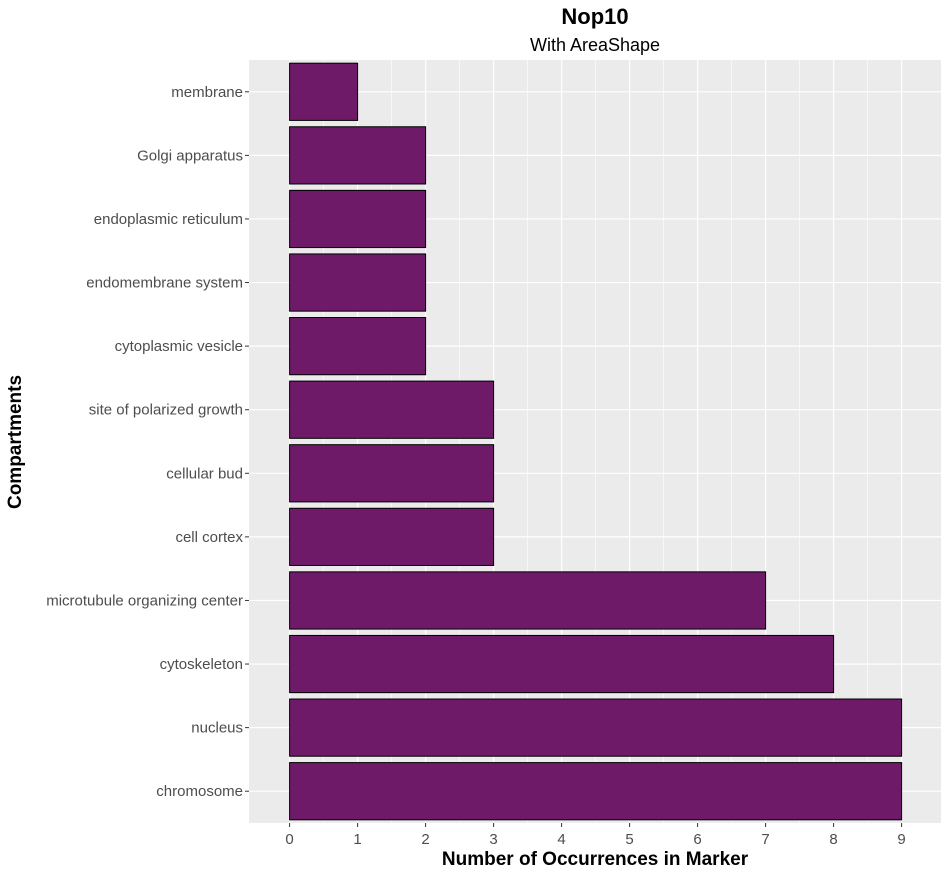 Image resolution: width=948 pixels, height=874 pixels. Describe the element at coordinates (697, 839) in the screenshot. I see `x-tick-label: 6` at that location.